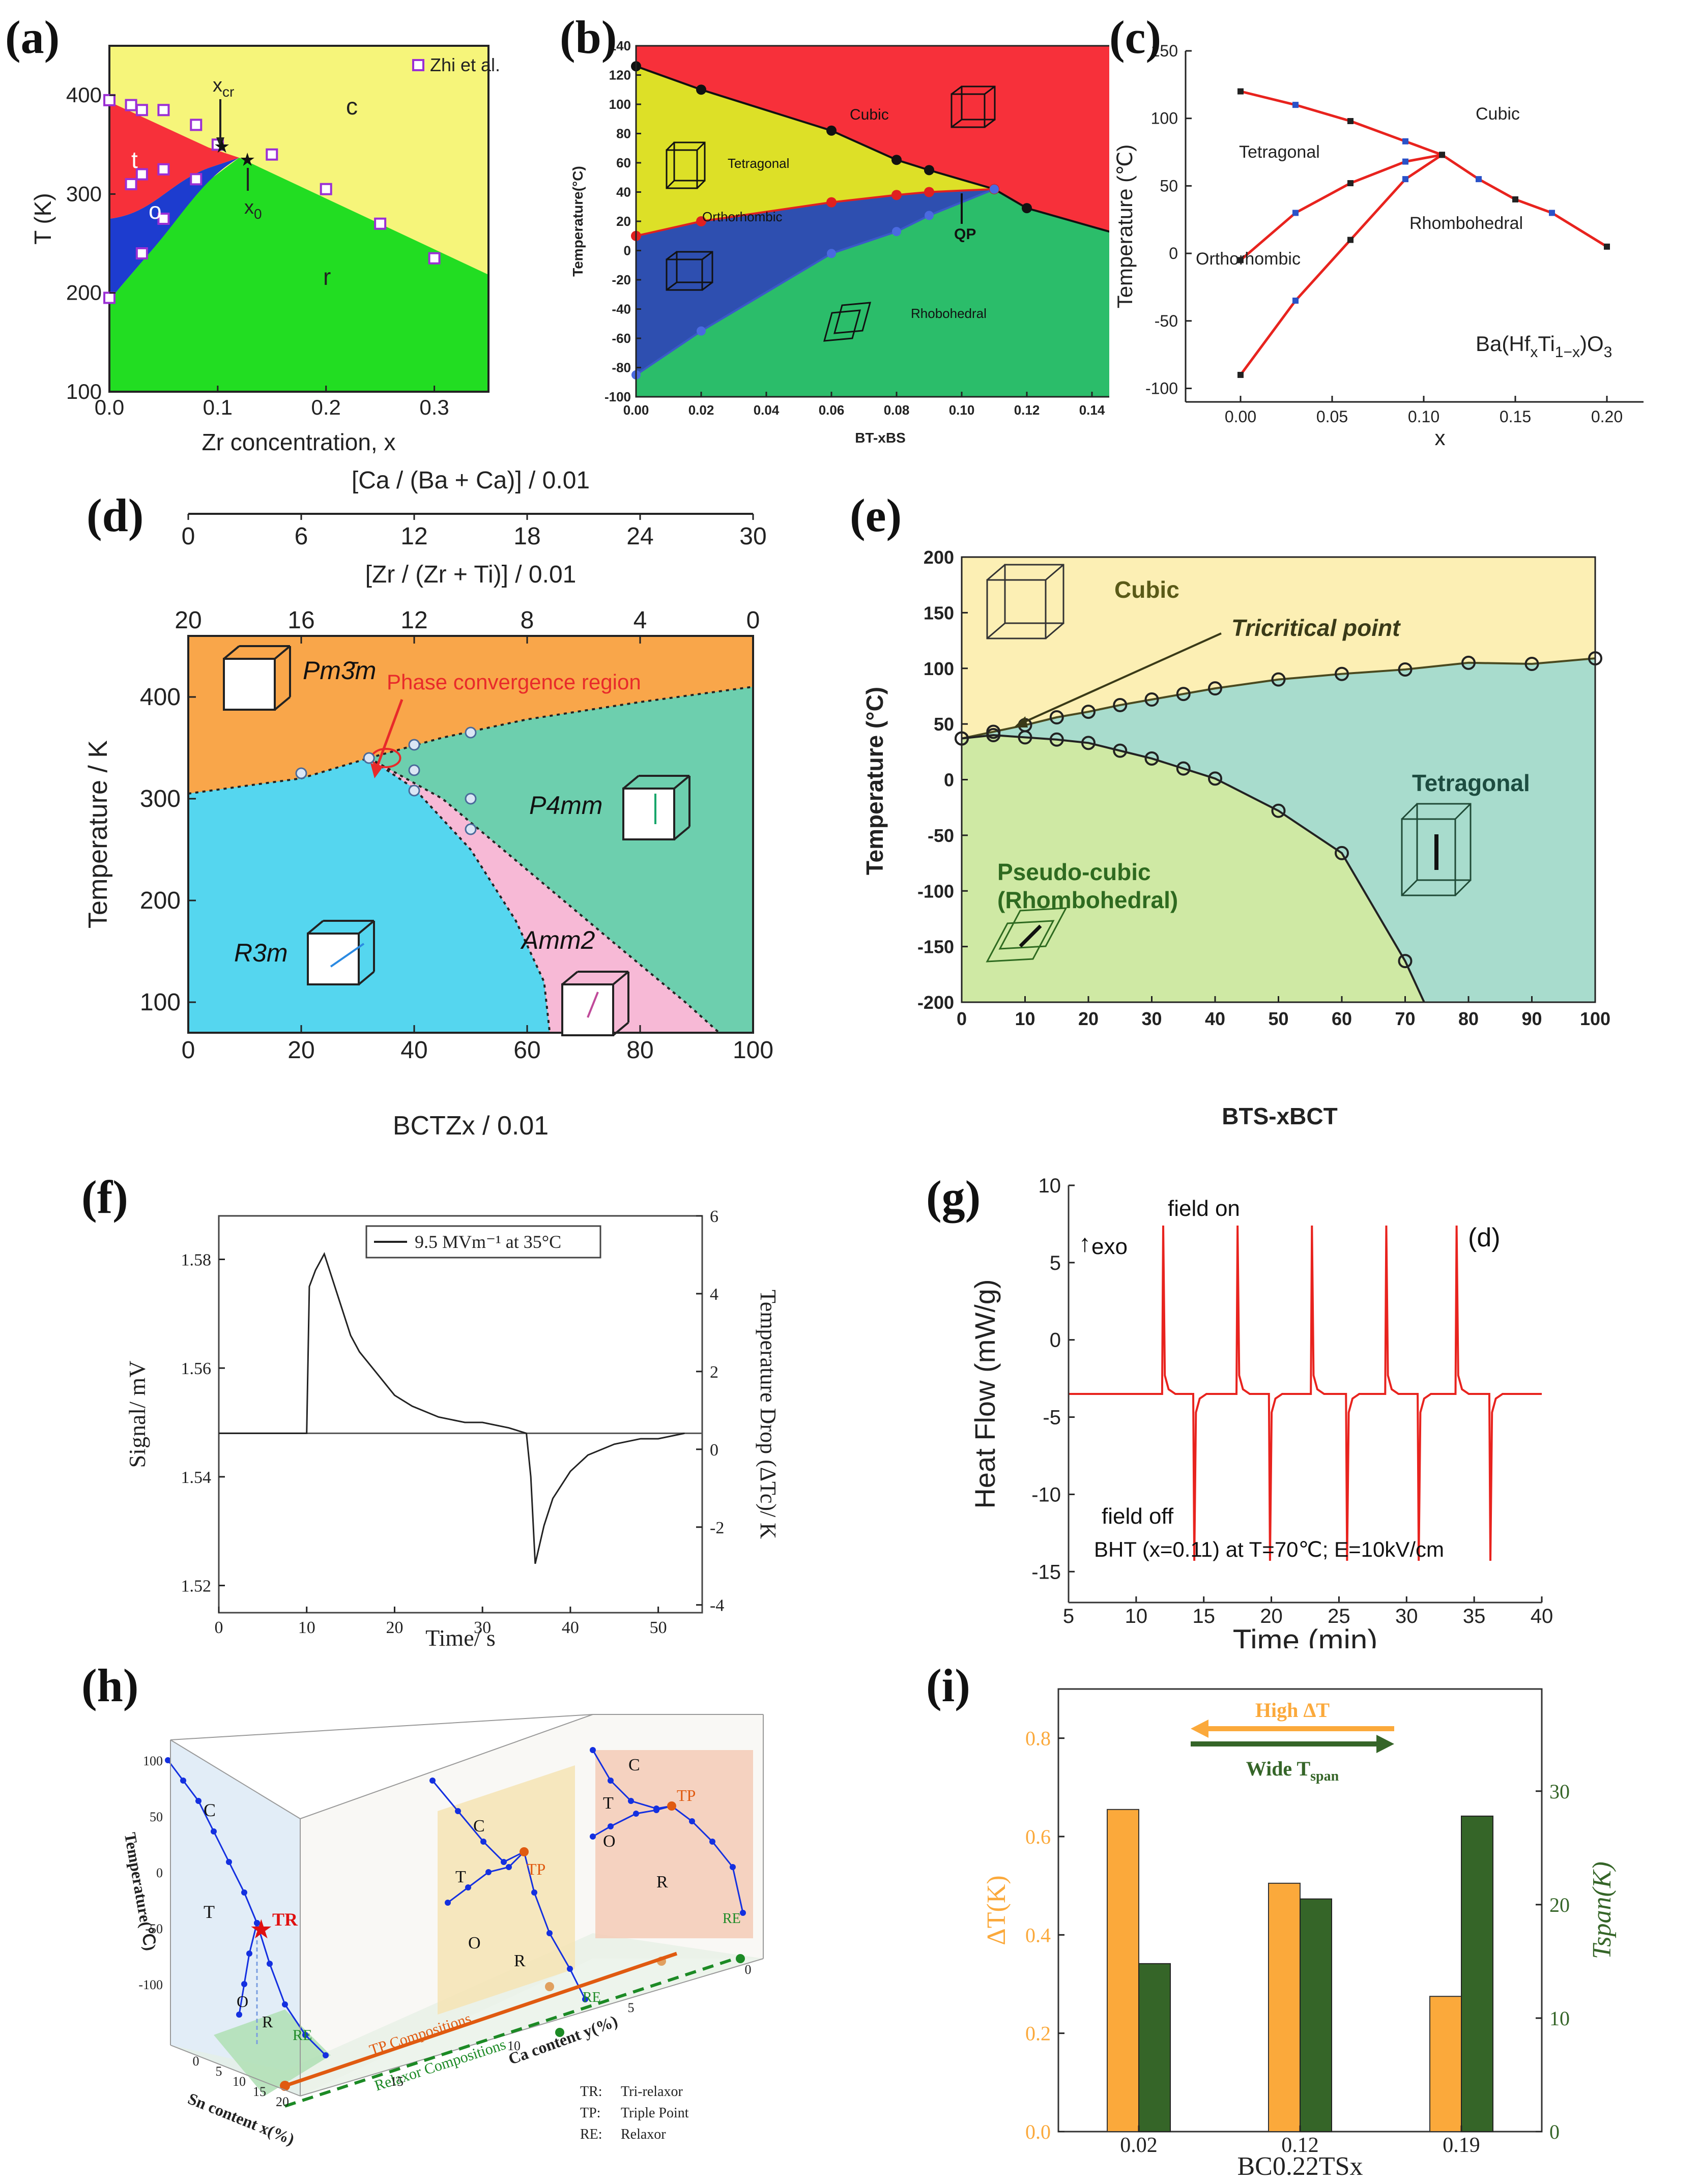 This screenshot has width=1699, height=2184. I want to click on y-tick-label: -100, so click(617, 396).